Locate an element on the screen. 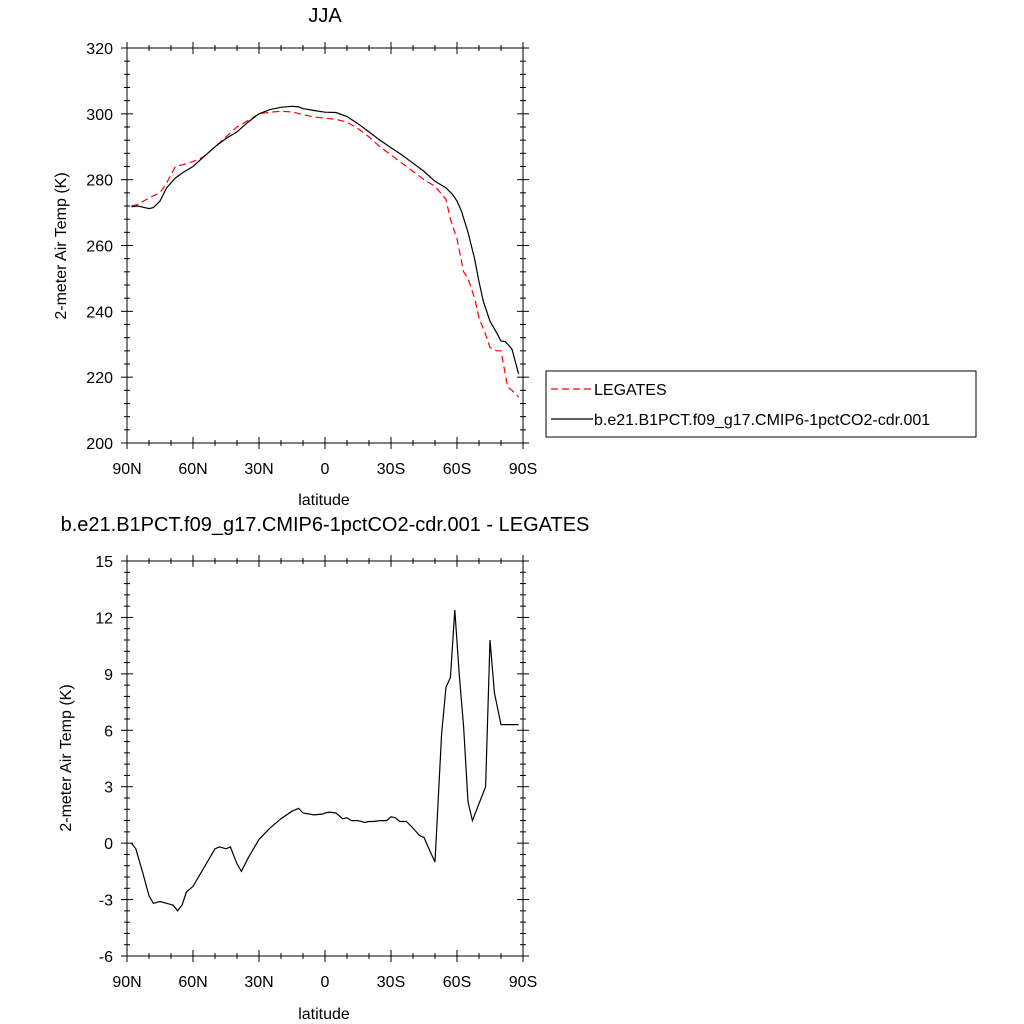  y-tick-label: 12 is located at coordinates (104, 618).